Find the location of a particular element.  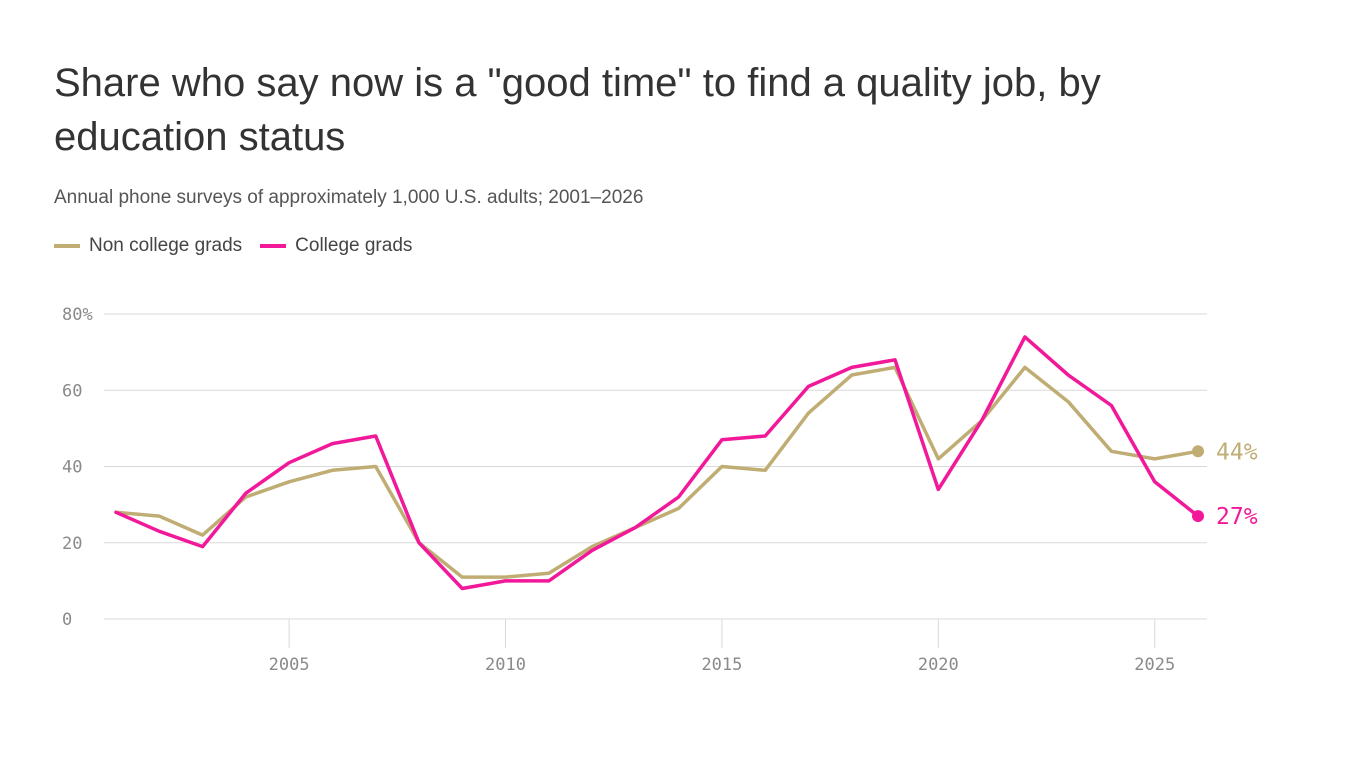

data-point-non-college-2016 is located at coordinates (765, 470).